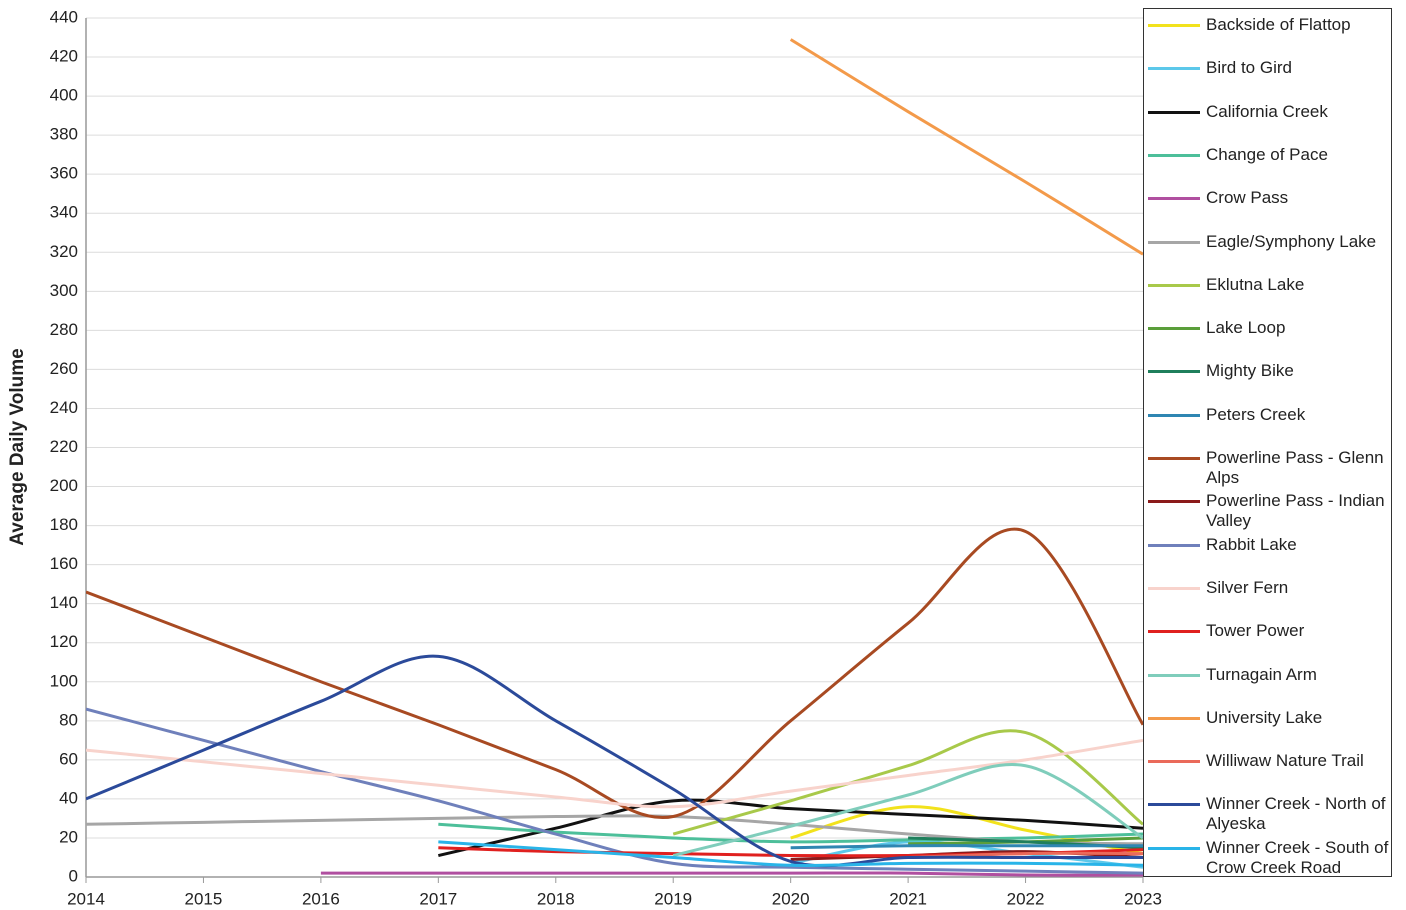 Image resolution: width=1406 pixels, height=910 pixels. What do you see at coordinates (86, 898) in the screenshot?
I see `x-tick-label: 2014` at bounding box center [86, 898].